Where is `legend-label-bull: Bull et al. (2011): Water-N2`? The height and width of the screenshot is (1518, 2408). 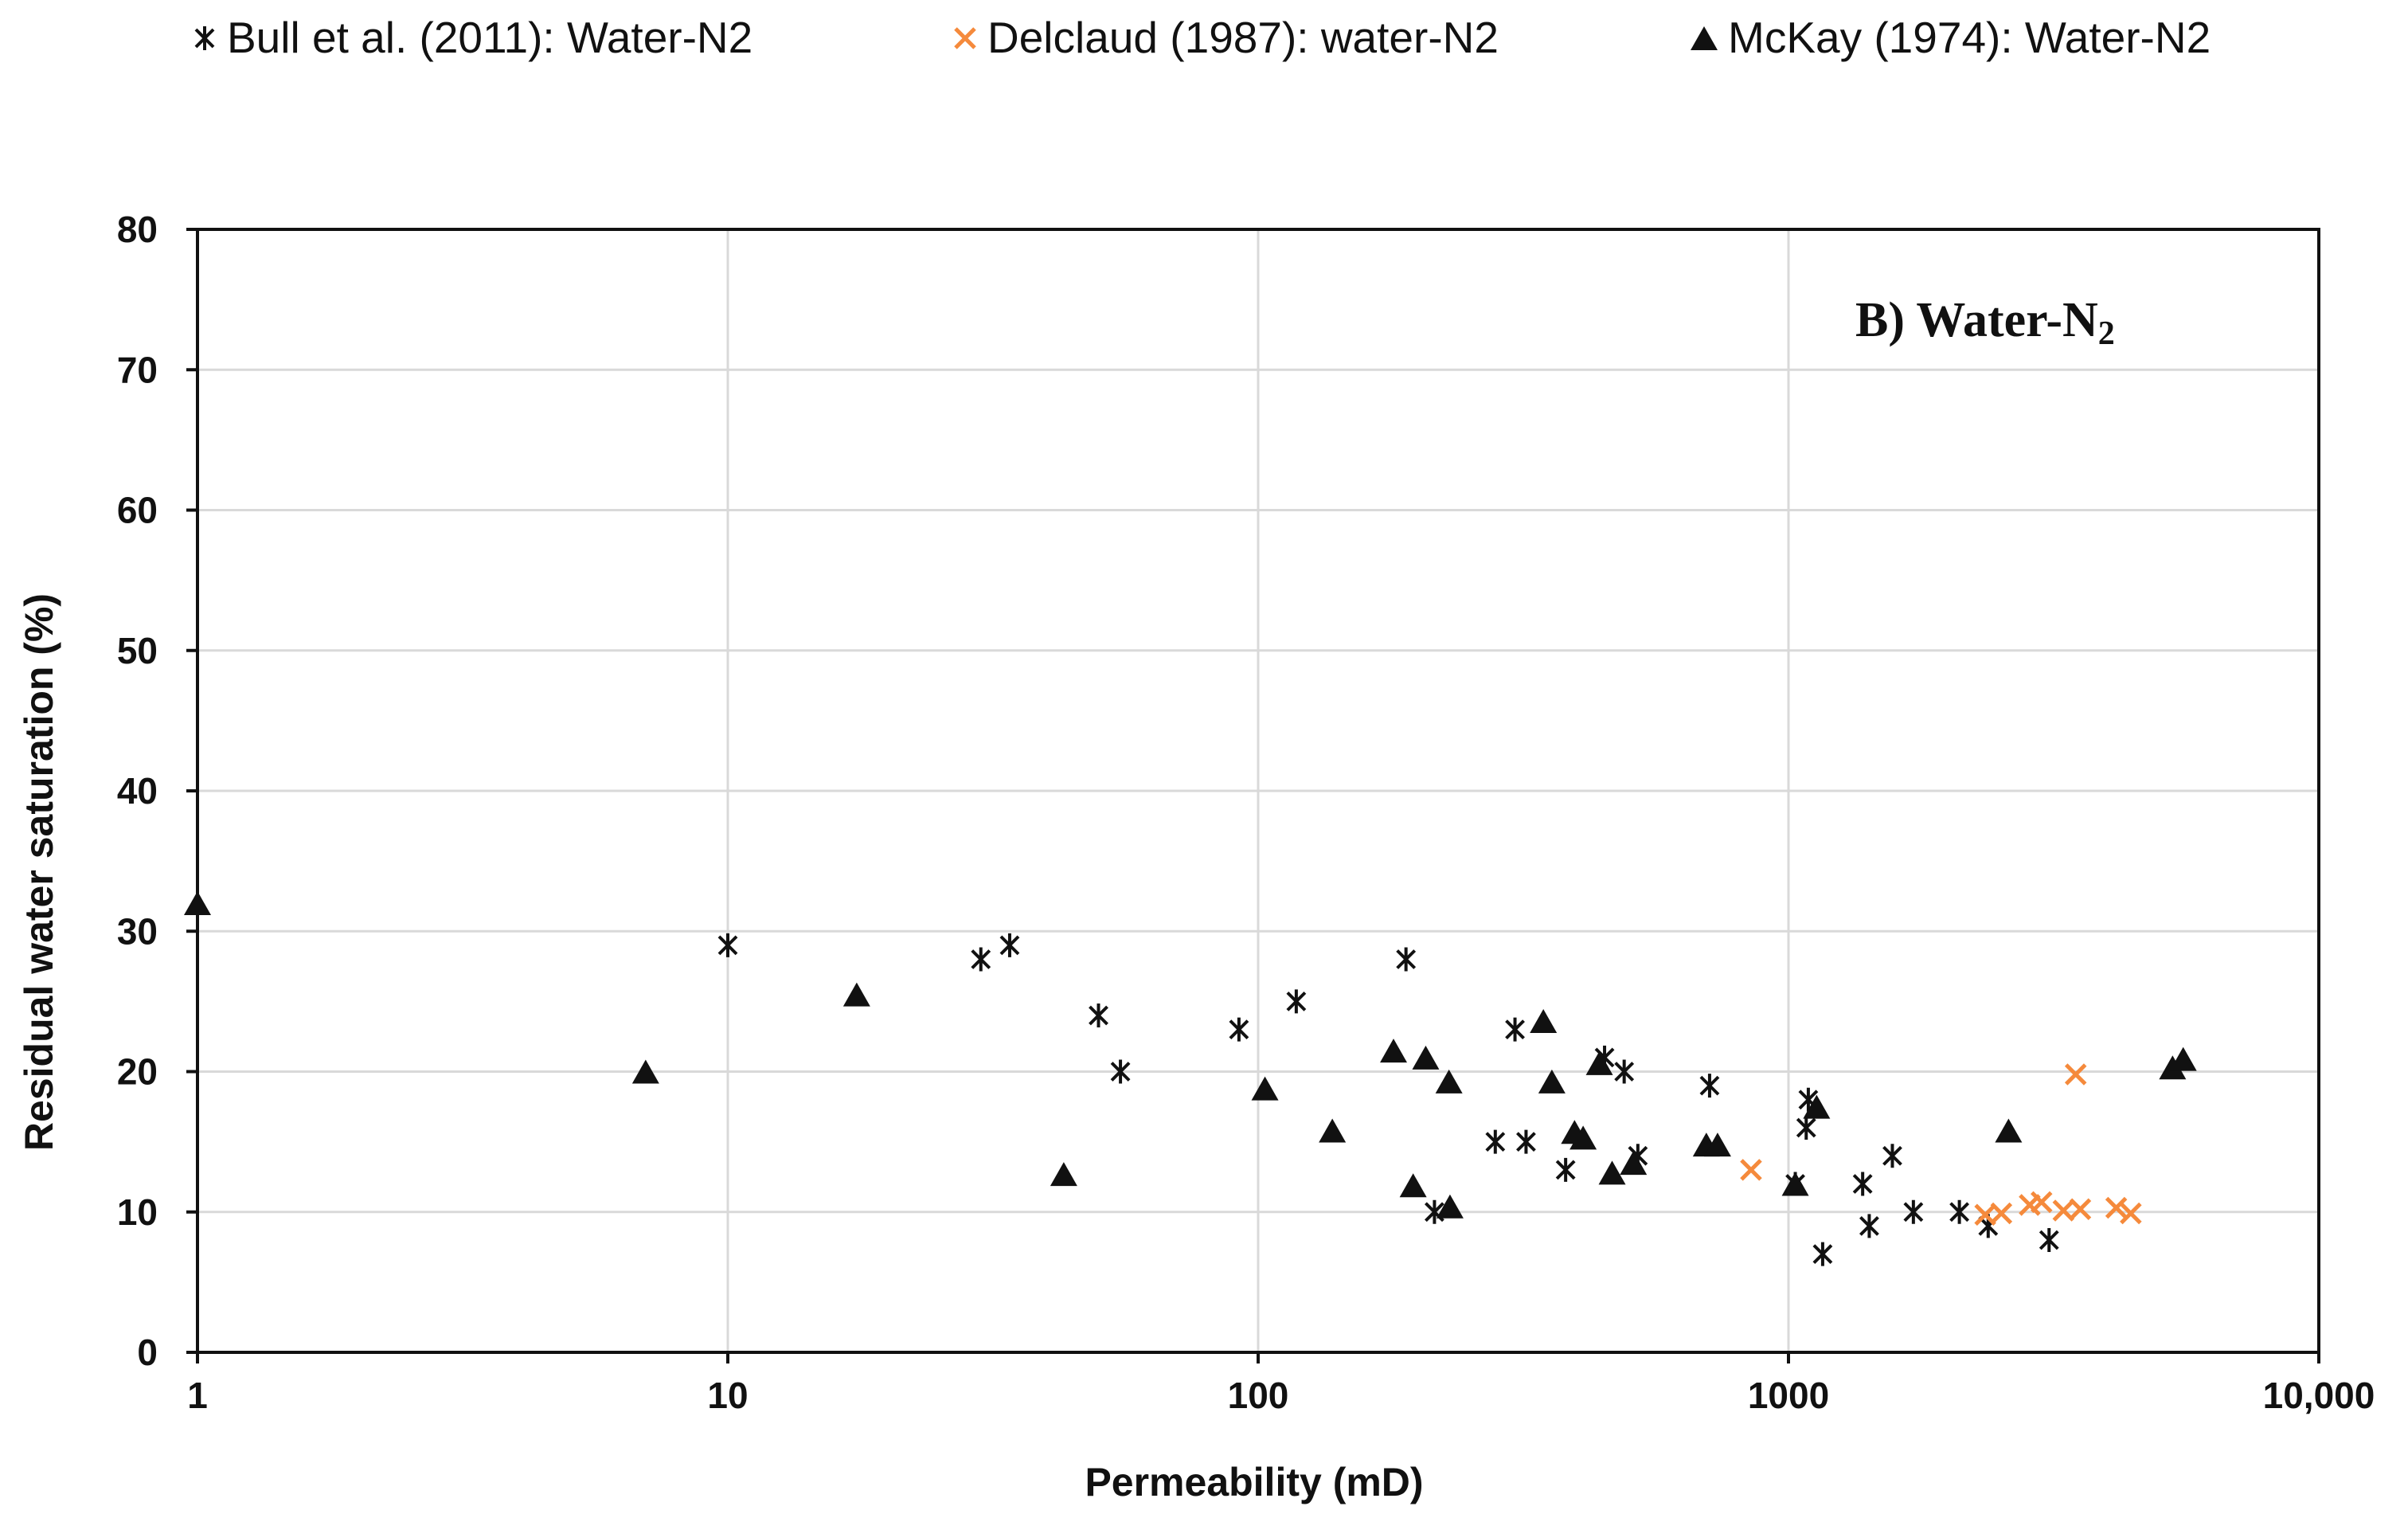 legend-label-bull: Bull et al. (2011): Water-N2 is located at coordinates (489, 37).